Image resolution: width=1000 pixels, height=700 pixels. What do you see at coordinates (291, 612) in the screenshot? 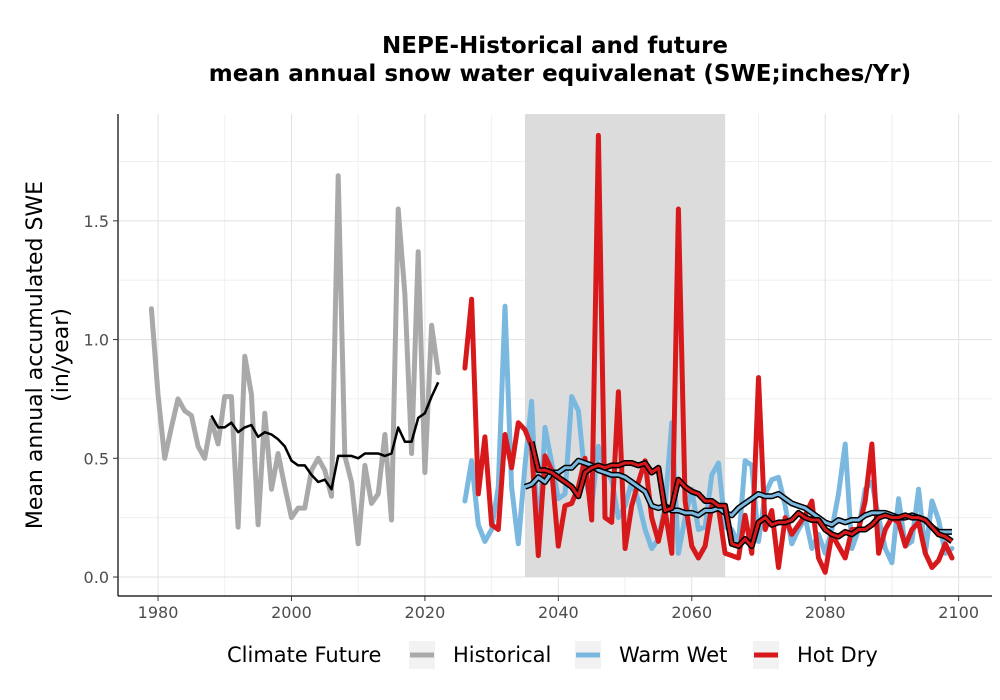
I see `x-tick-label: 2000` at bounding box center [291, 612].